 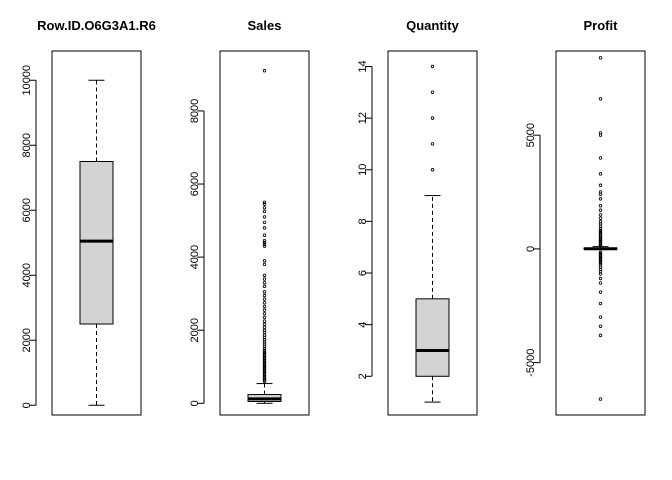 I want to click on y-tick-label: 2, so click(x=363, y=376).